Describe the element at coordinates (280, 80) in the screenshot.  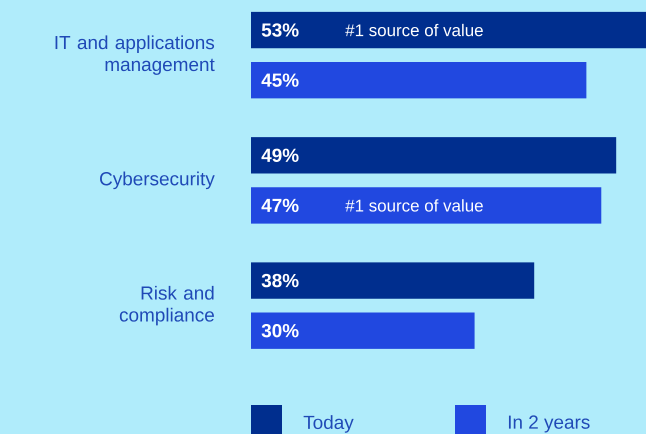
I see `data-label: 45%` at that location.